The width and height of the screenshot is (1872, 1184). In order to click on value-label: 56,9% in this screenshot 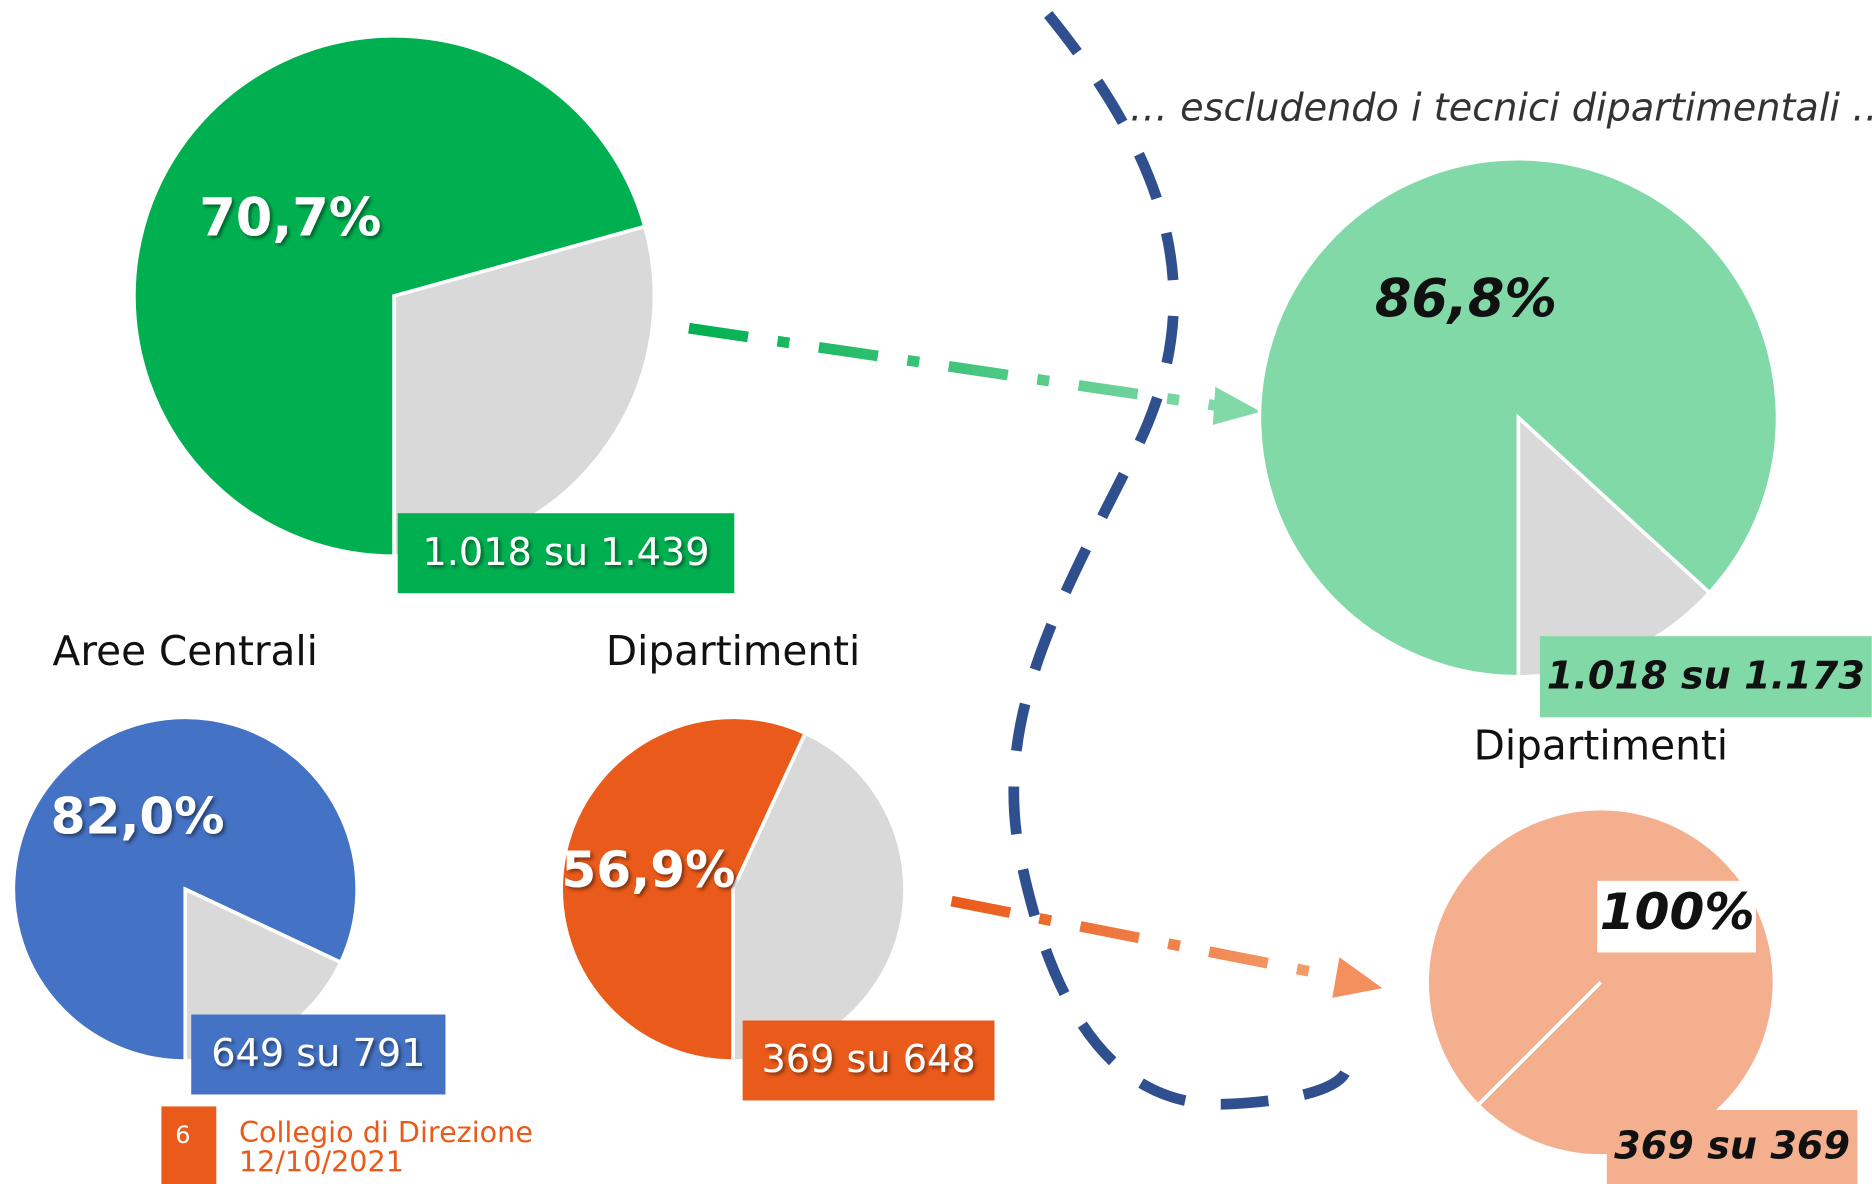, I will do `click(648, 869)`.